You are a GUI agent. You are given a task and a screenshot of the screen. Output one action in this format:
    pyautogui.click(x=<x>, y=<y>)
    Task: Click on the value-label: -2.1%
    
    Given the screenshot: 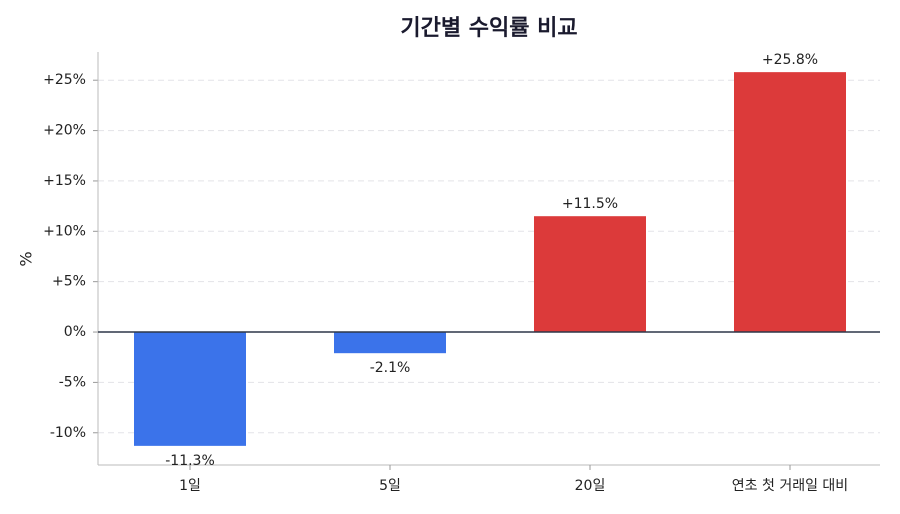 What is the action you would take?
    pyautogui.click(x=390, y=368)
    